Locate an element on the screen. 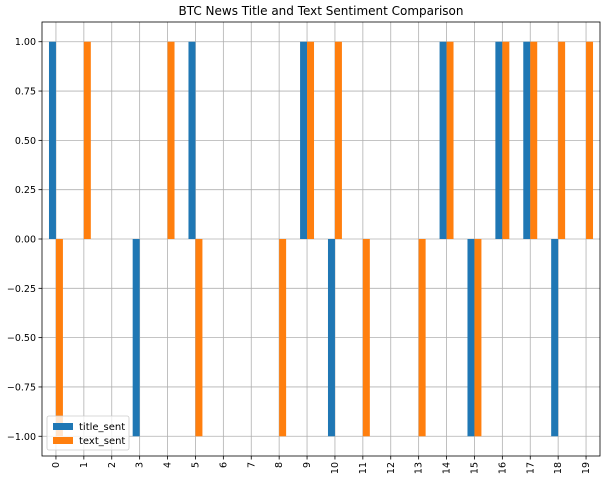  x-tick-label: 17 is located at coordinates (530, 468).